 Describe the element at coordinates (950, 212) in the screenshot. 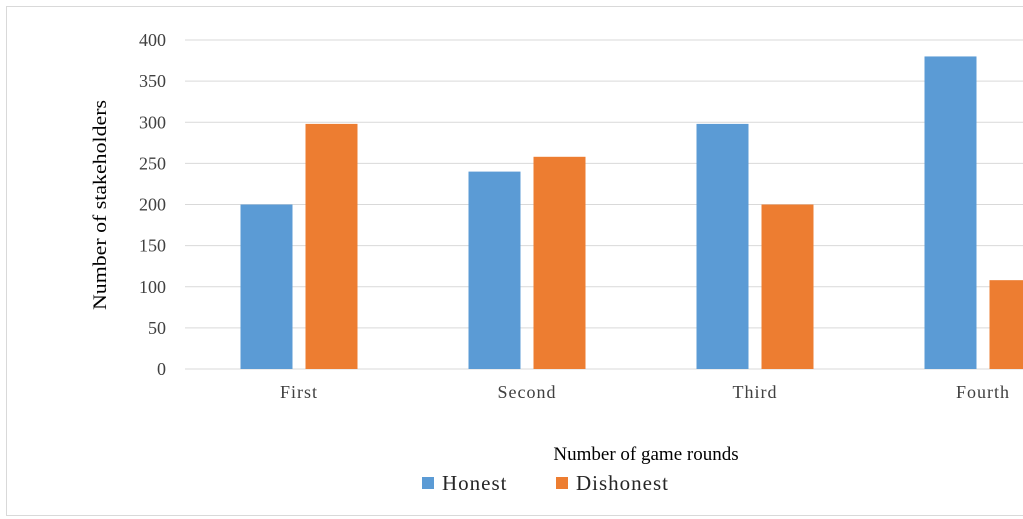

I see `bar-honest-fourth` at that location.